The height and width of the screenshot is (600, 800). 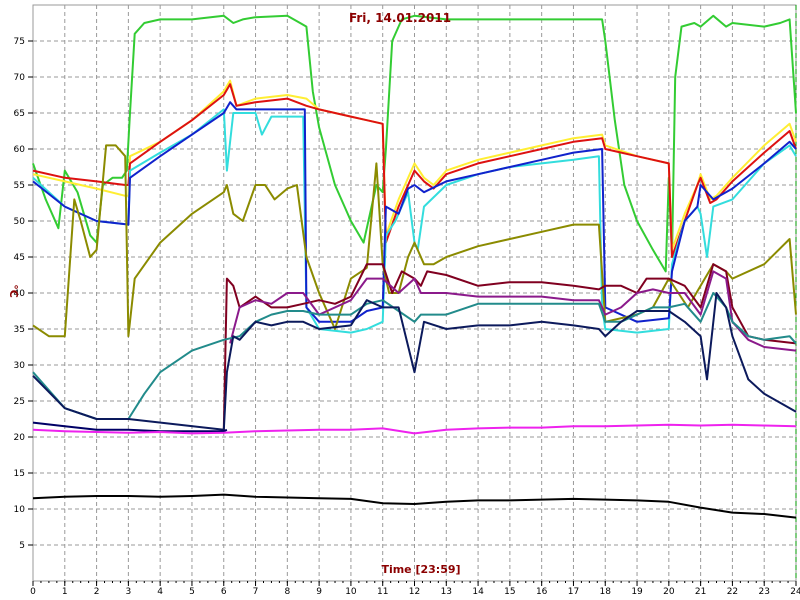 What do you see at coordinates (19, 474) in the screenshot?
I see `y-tick-label: 15` at bounding box center [19, 474].